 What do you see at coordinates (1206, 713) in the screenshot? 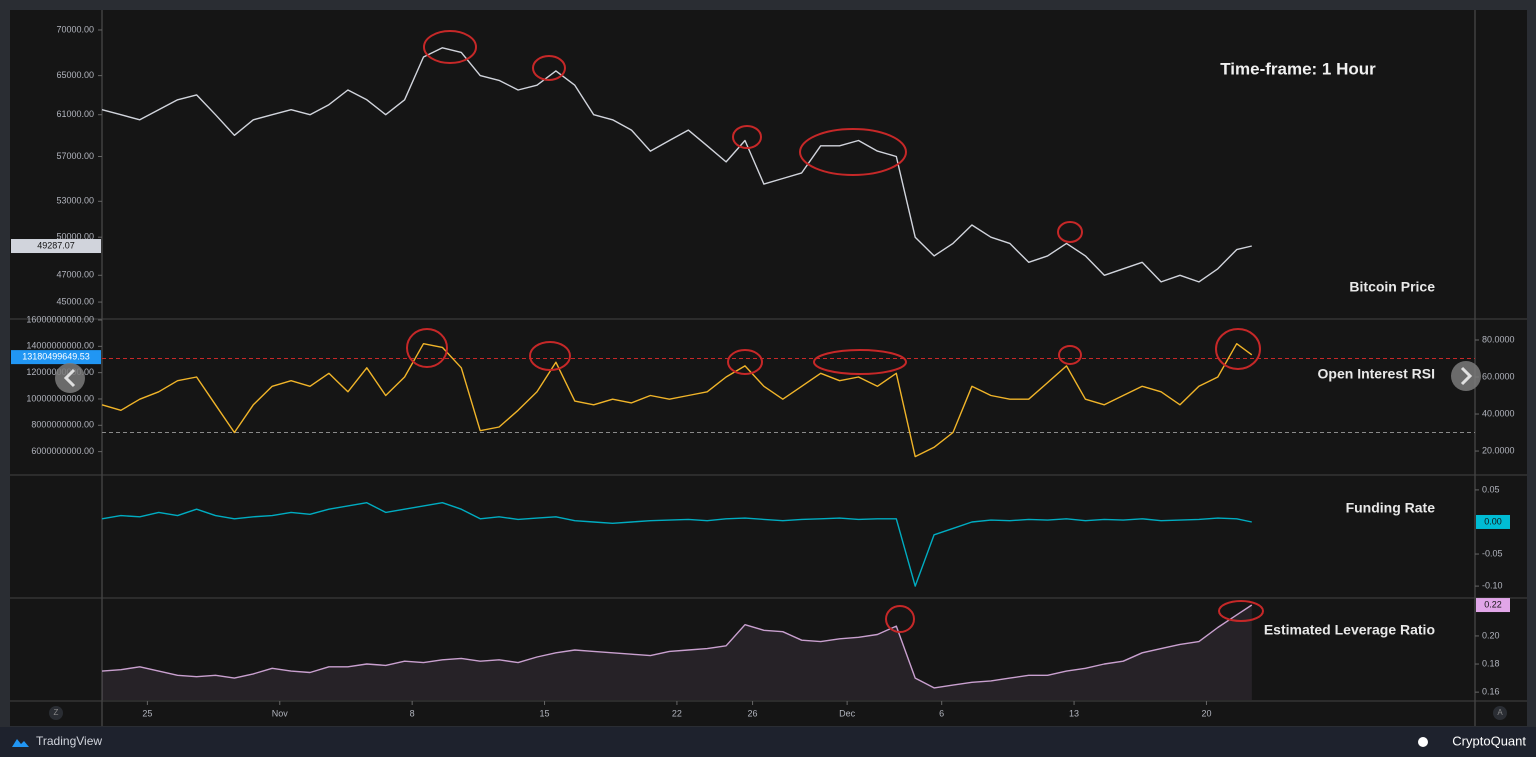
I see `x-tick-label: 20` at bounding box center [1206, 713].